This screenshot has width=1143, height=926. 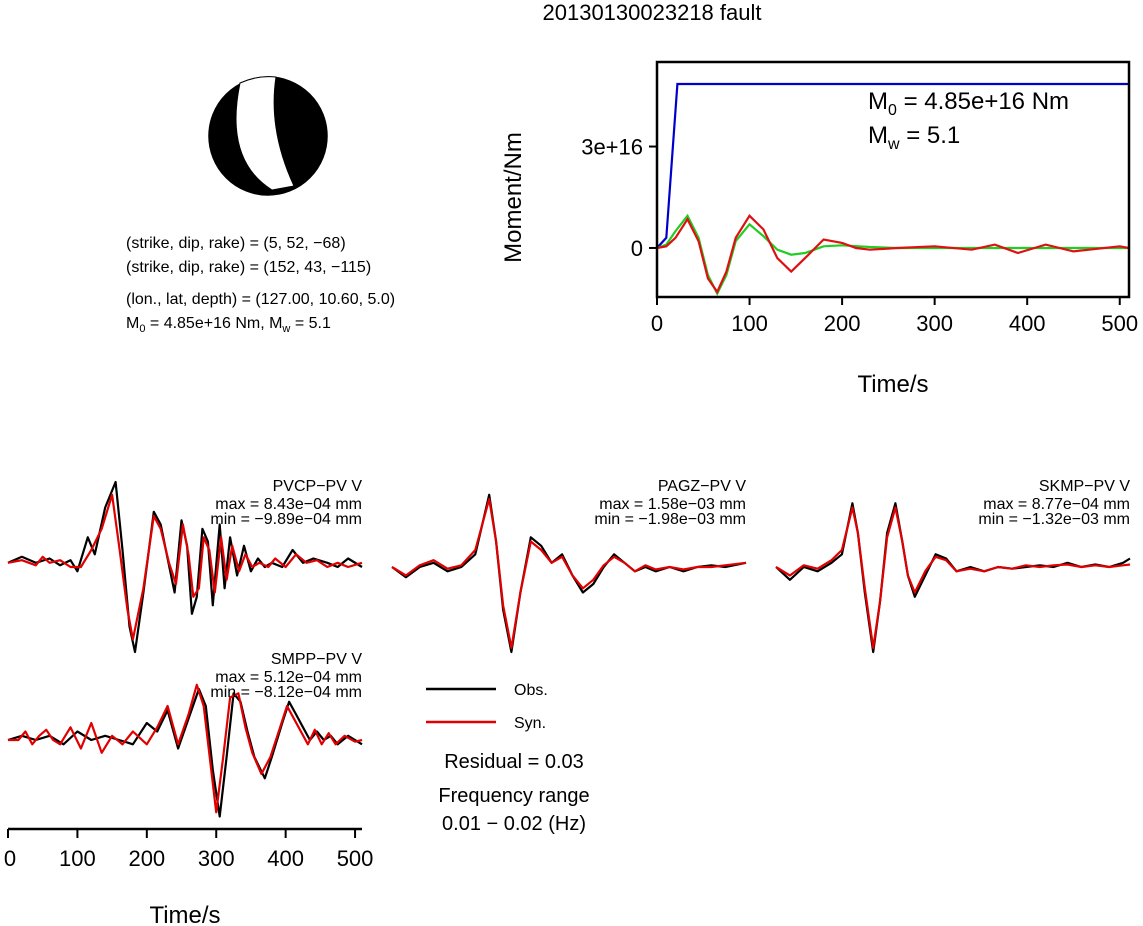 I want to click on waveform-time-axis: 0 100 200 300 400 500 Time/s, so click(x=189, y=876).